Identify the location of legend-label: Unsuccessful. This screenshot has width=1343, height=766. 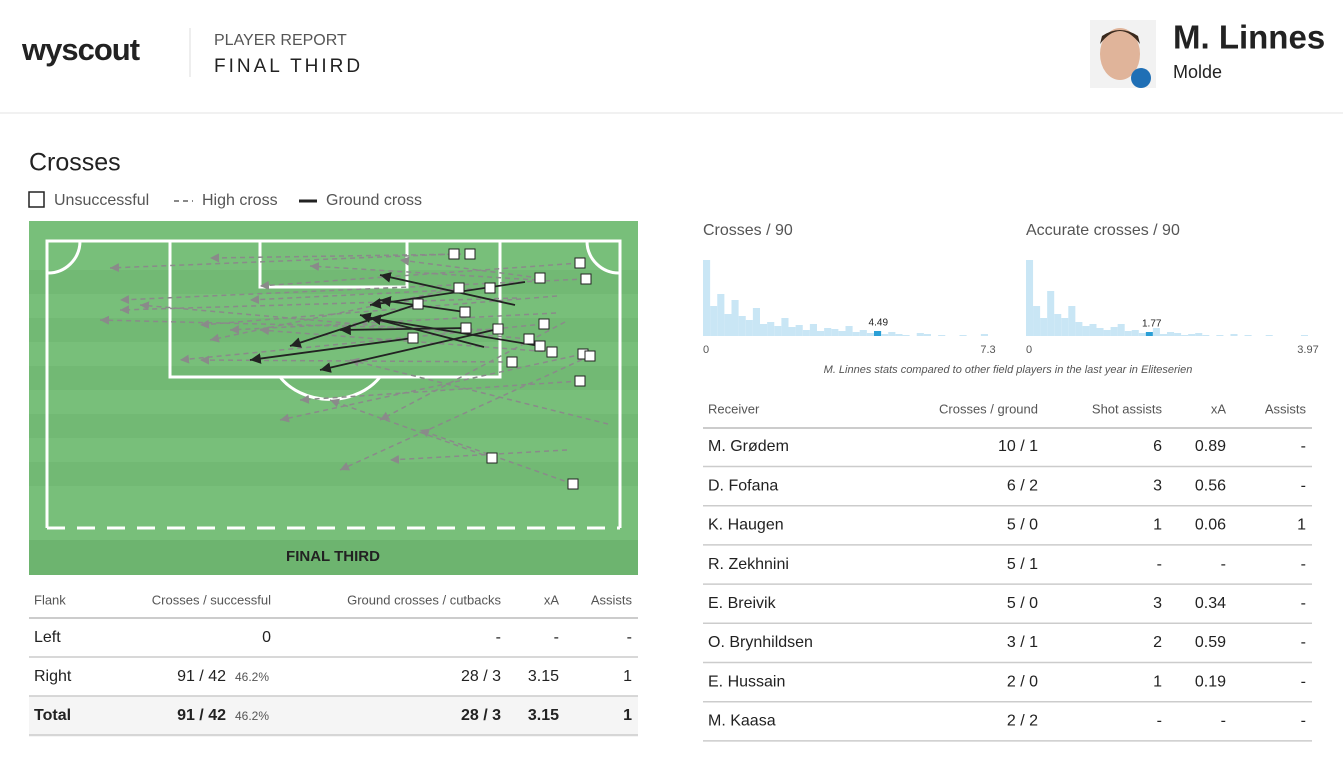
(101, 200).